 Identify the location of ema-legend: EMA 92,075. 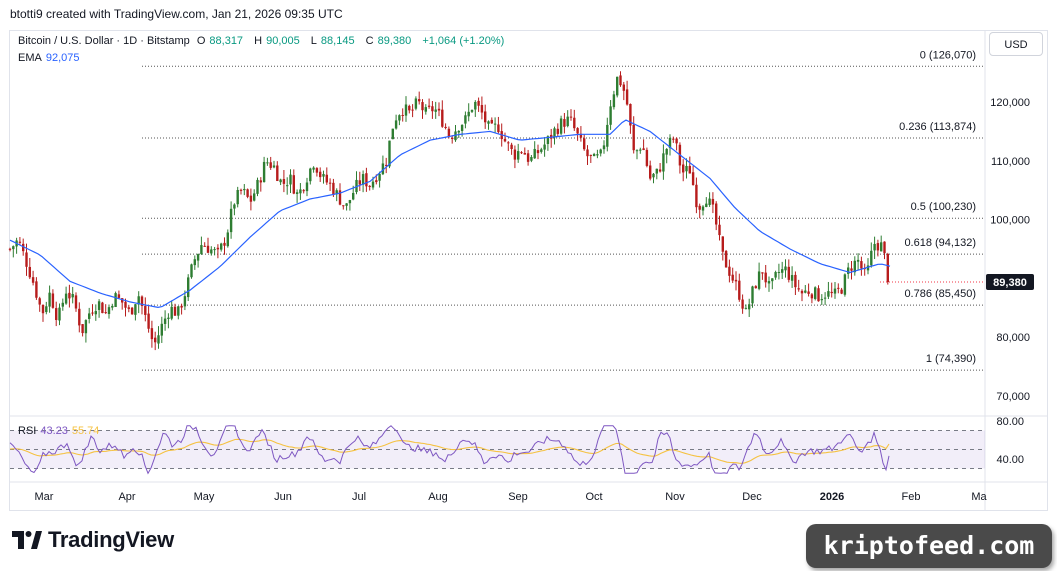
(49, 58).